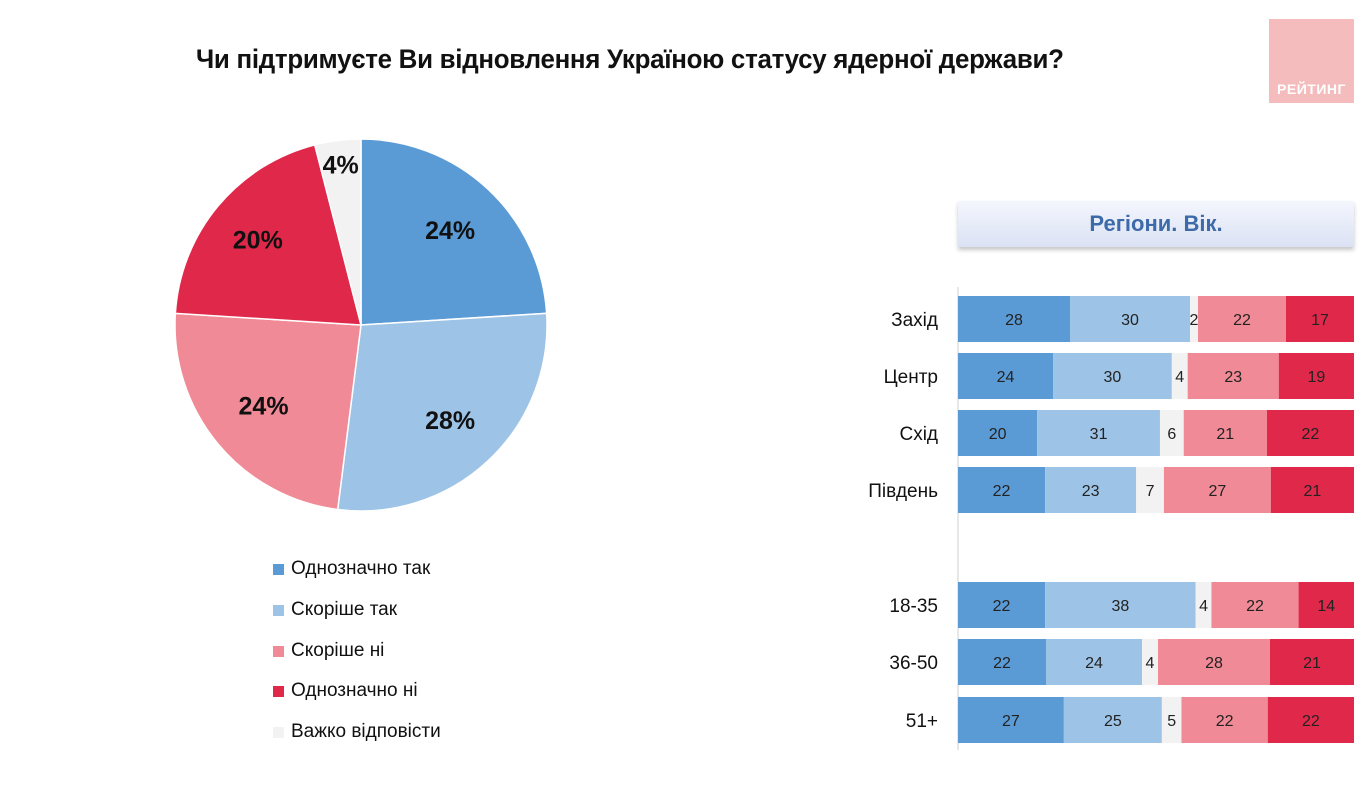  I want to click on pie-slice-label: 4%, so click(341, 165).